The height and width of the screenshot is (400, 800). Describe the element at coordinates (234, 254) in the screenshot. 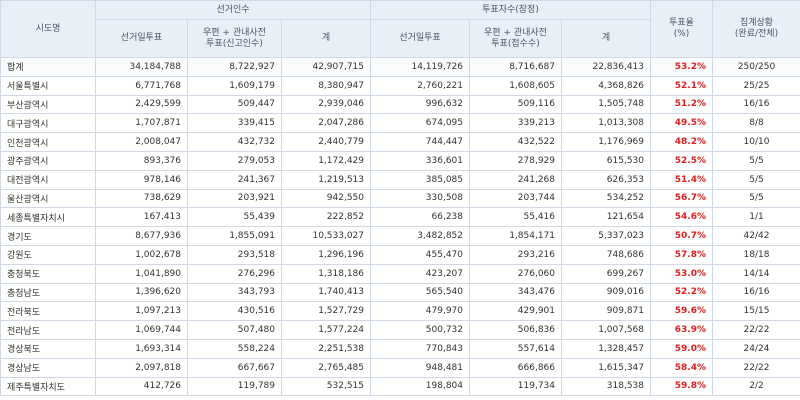

I see `electors-mail-cell: 293,518` at that location.